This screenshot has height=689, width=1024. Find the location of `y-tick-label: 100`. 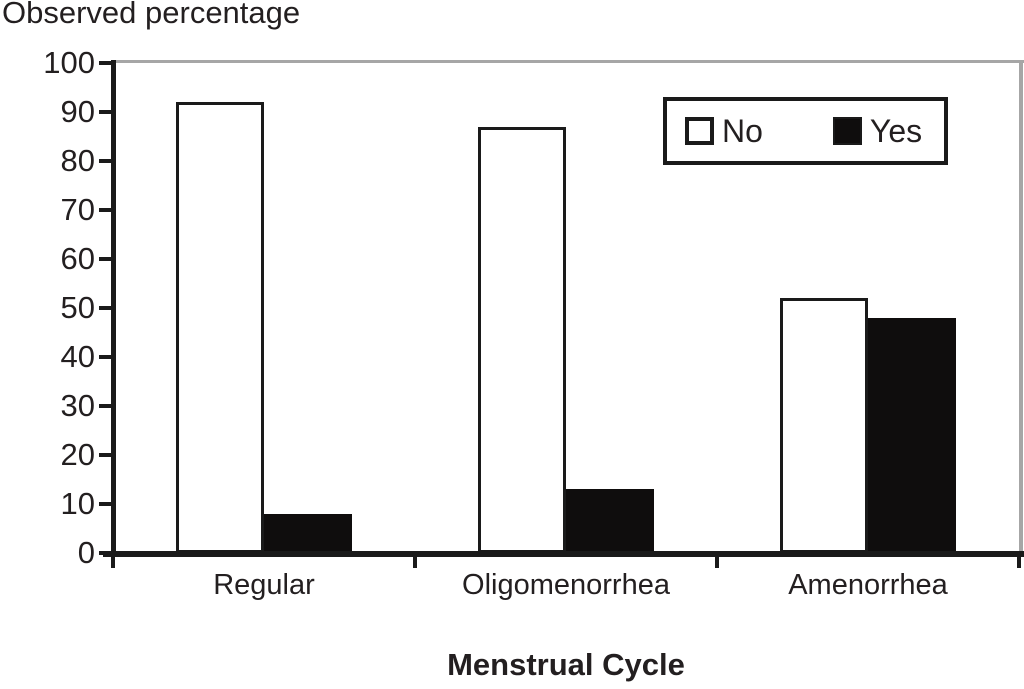

y-tick-label: 100 is located at coordinates (69, 62).